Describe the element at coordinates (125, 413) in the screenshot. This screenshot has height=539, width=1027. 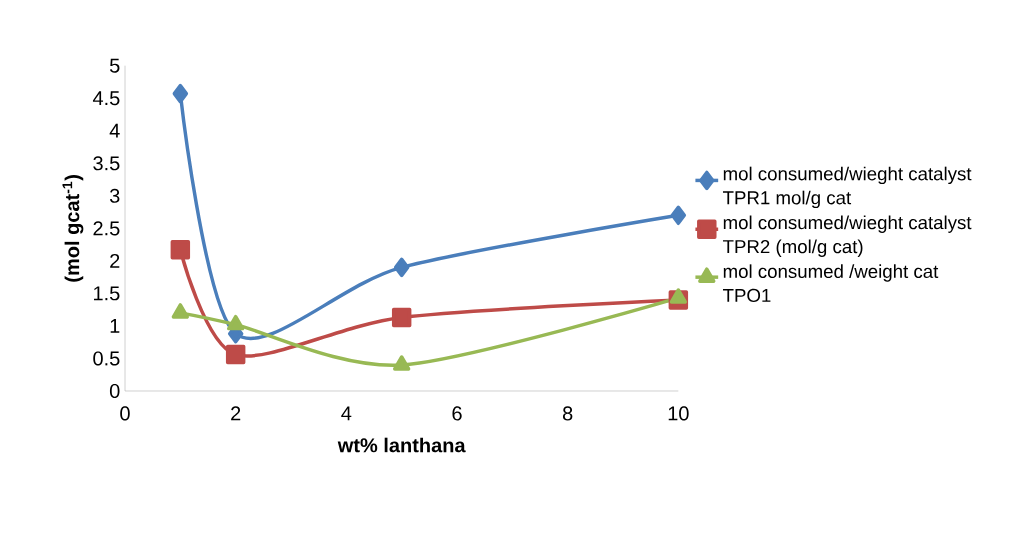
I see `x-tick-label: 0` at that location.